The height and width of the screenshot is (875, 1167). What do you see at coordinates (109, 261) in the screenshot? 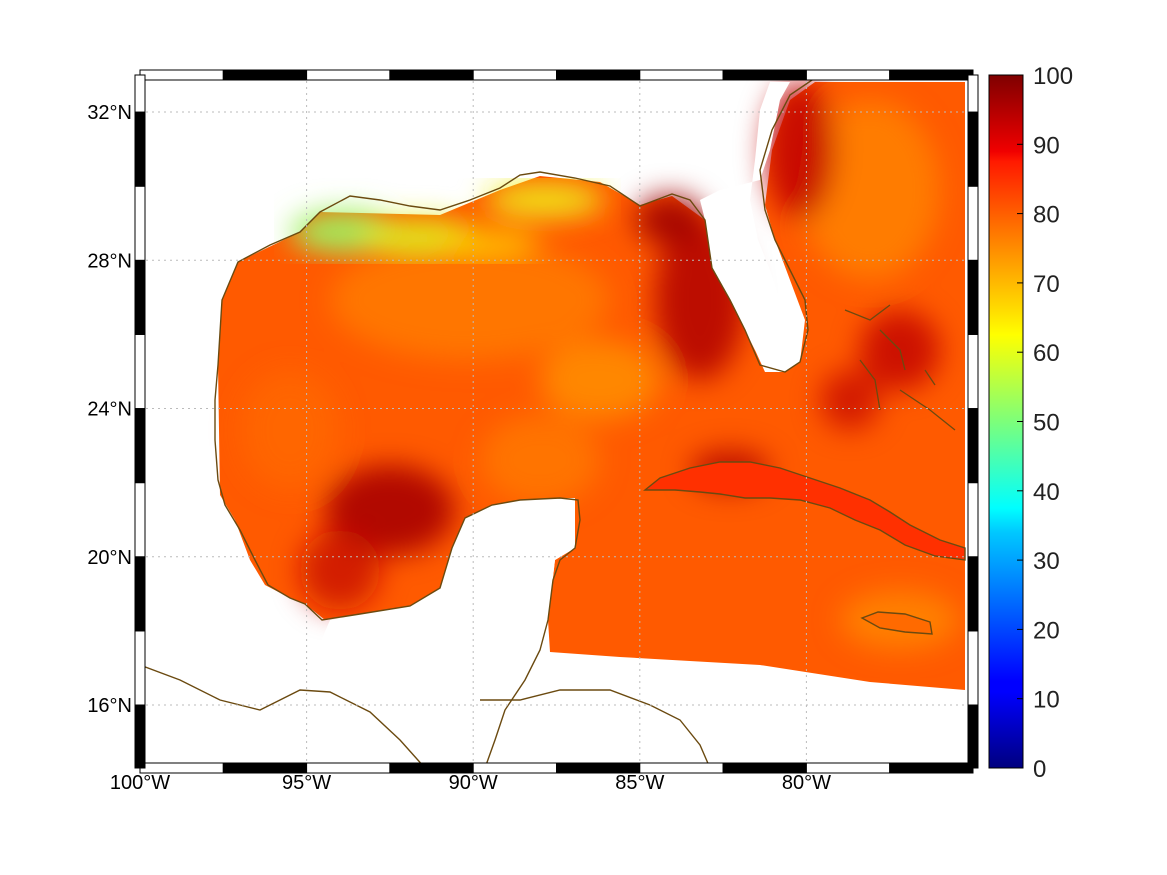
I see `lat-tick-label: 28°N` at bounding box center [109, 261].